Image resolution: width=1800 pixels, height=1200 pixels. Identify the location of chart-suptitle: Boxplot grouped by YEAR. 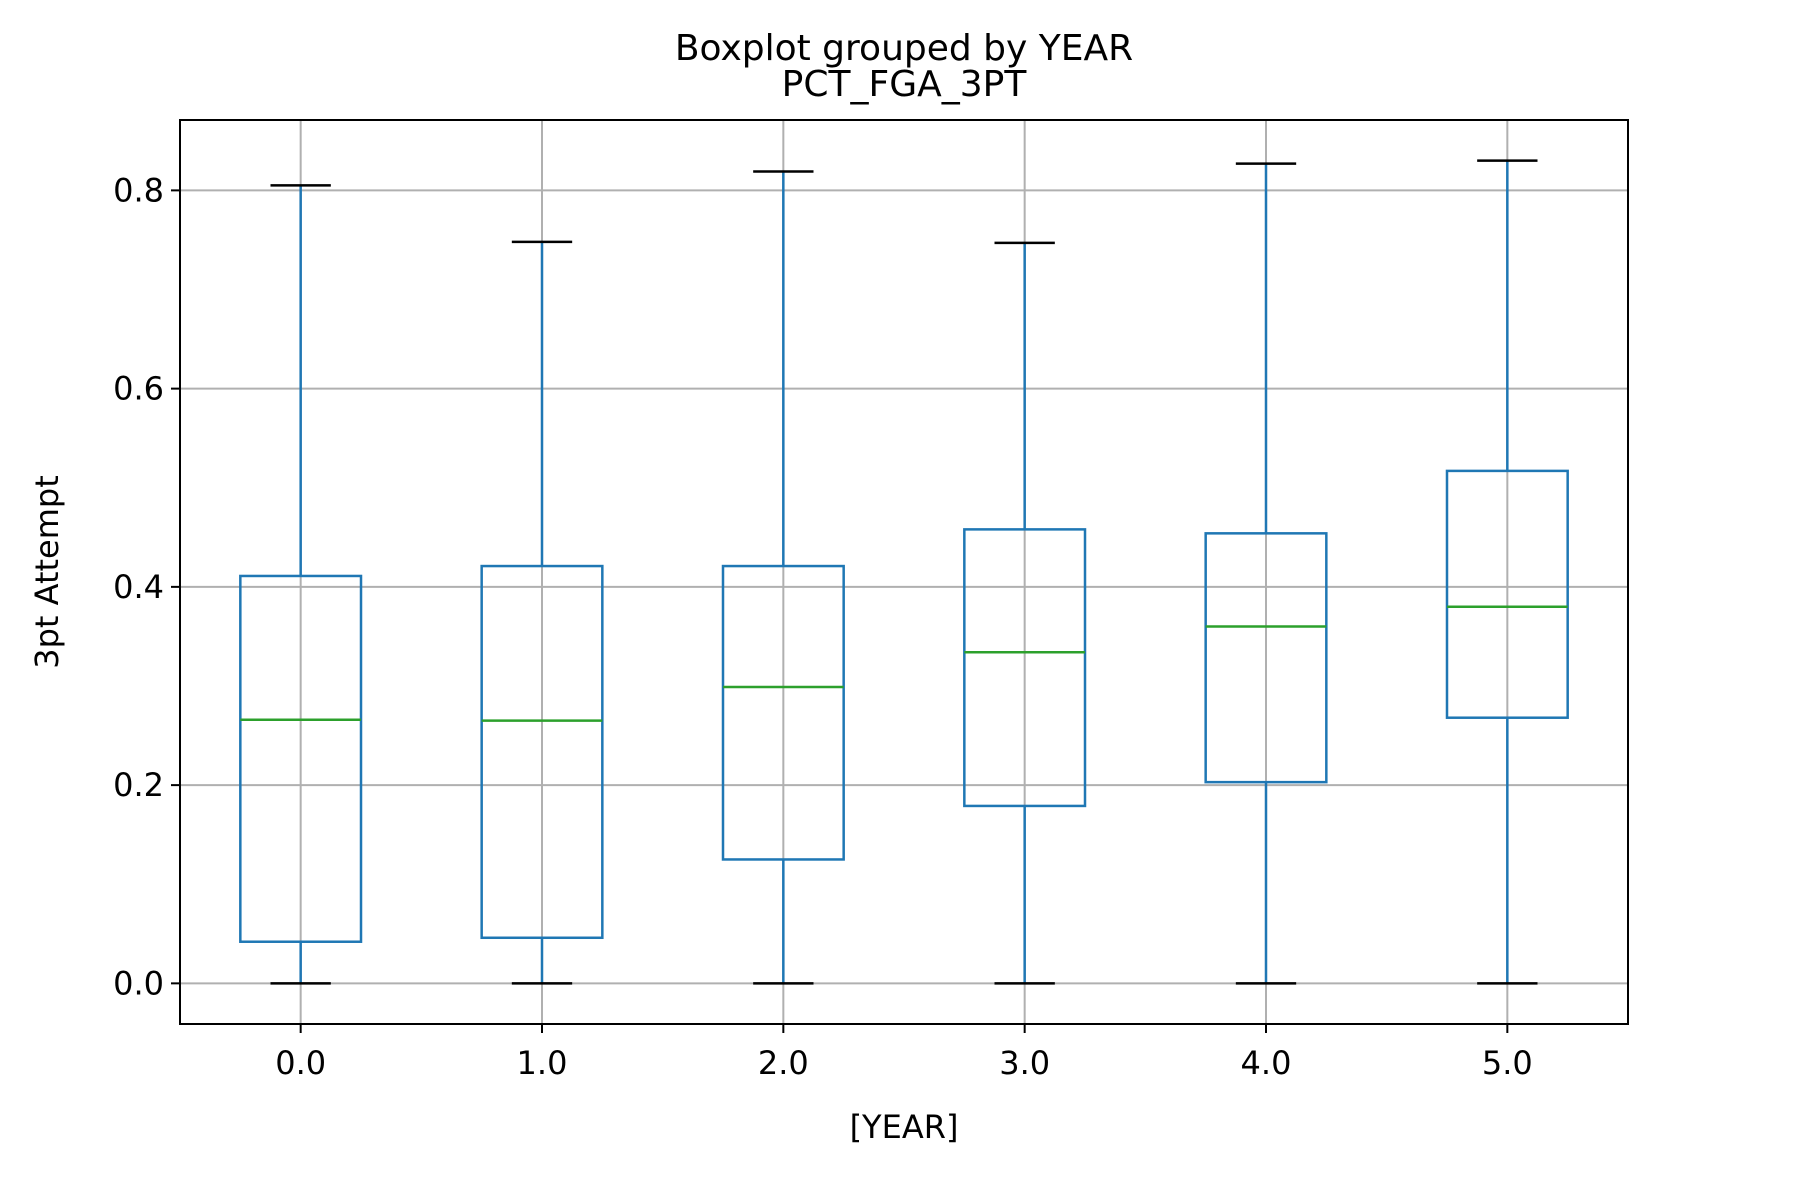
(904, 48).